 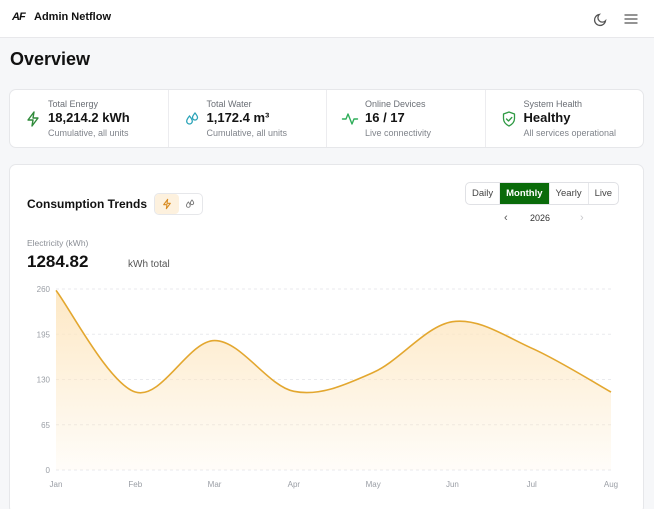 What do you see at coordinates (58, 243) in the screenshot?
I see `metric-label: Electricity (kWh)` at bounding box center [58, 243].